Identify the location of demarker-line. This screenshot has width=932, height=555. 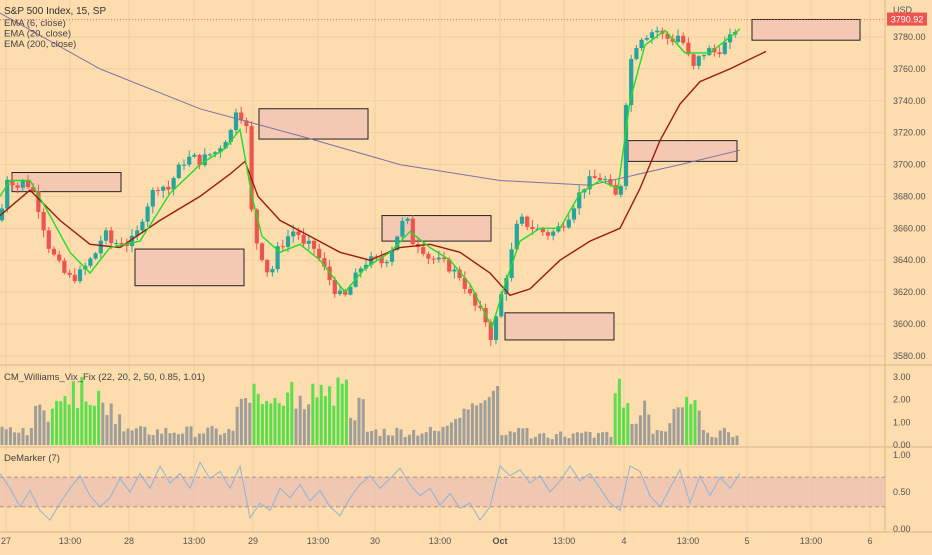
(370, 491).